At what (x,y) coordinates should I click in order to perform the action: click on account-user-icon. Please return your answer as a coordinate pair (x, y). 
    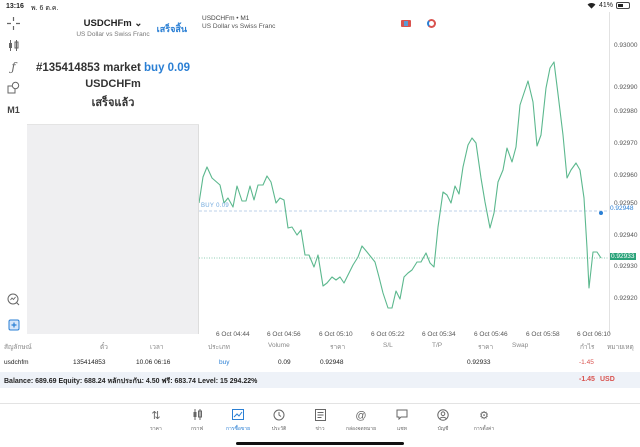
    Looking at the image, I should click on (443, 416).